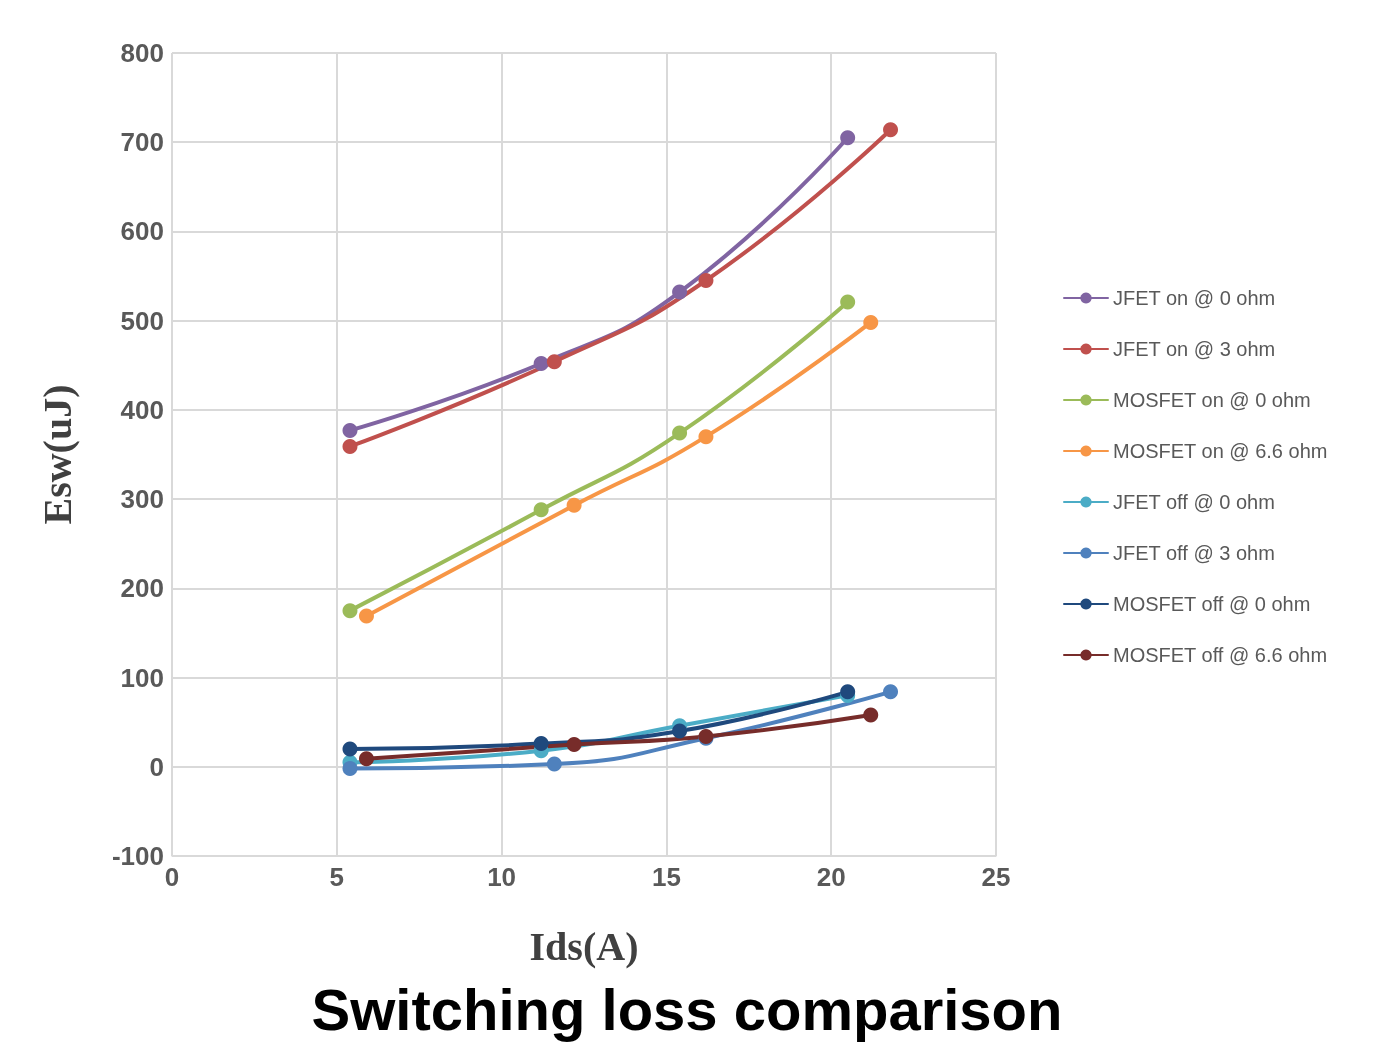  What do you see at coordinates (1212, 400) in the screenshot?
I see `legend-label: MOSFET on @ 0 ohm` at bounding box center [1212, 400].